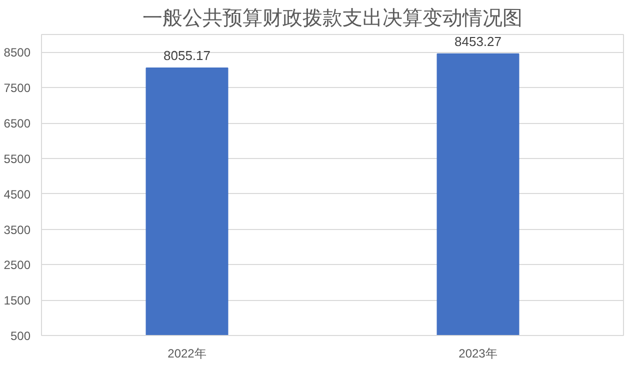  Describe the element at coordinates (20, 336) in the screenshot. I see `y-tick-label: 500` at that location.